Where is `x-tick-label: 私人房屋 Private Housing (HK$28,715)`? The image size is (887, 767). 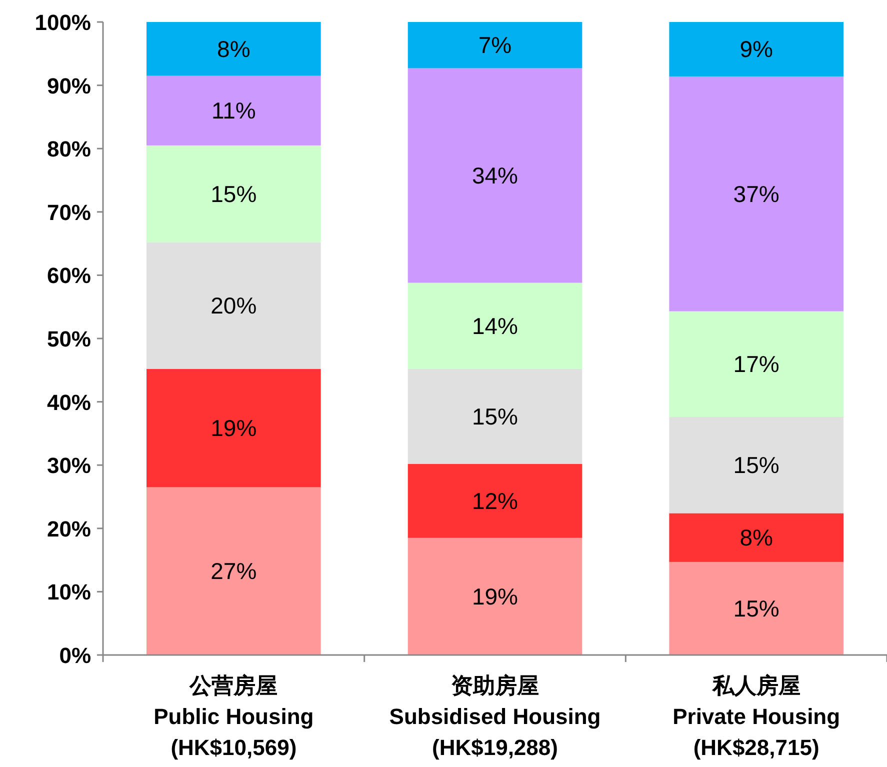 x-tick-label: 私人房屋 Private Housing (HK$28,715) is located at coordinates (756, 716).